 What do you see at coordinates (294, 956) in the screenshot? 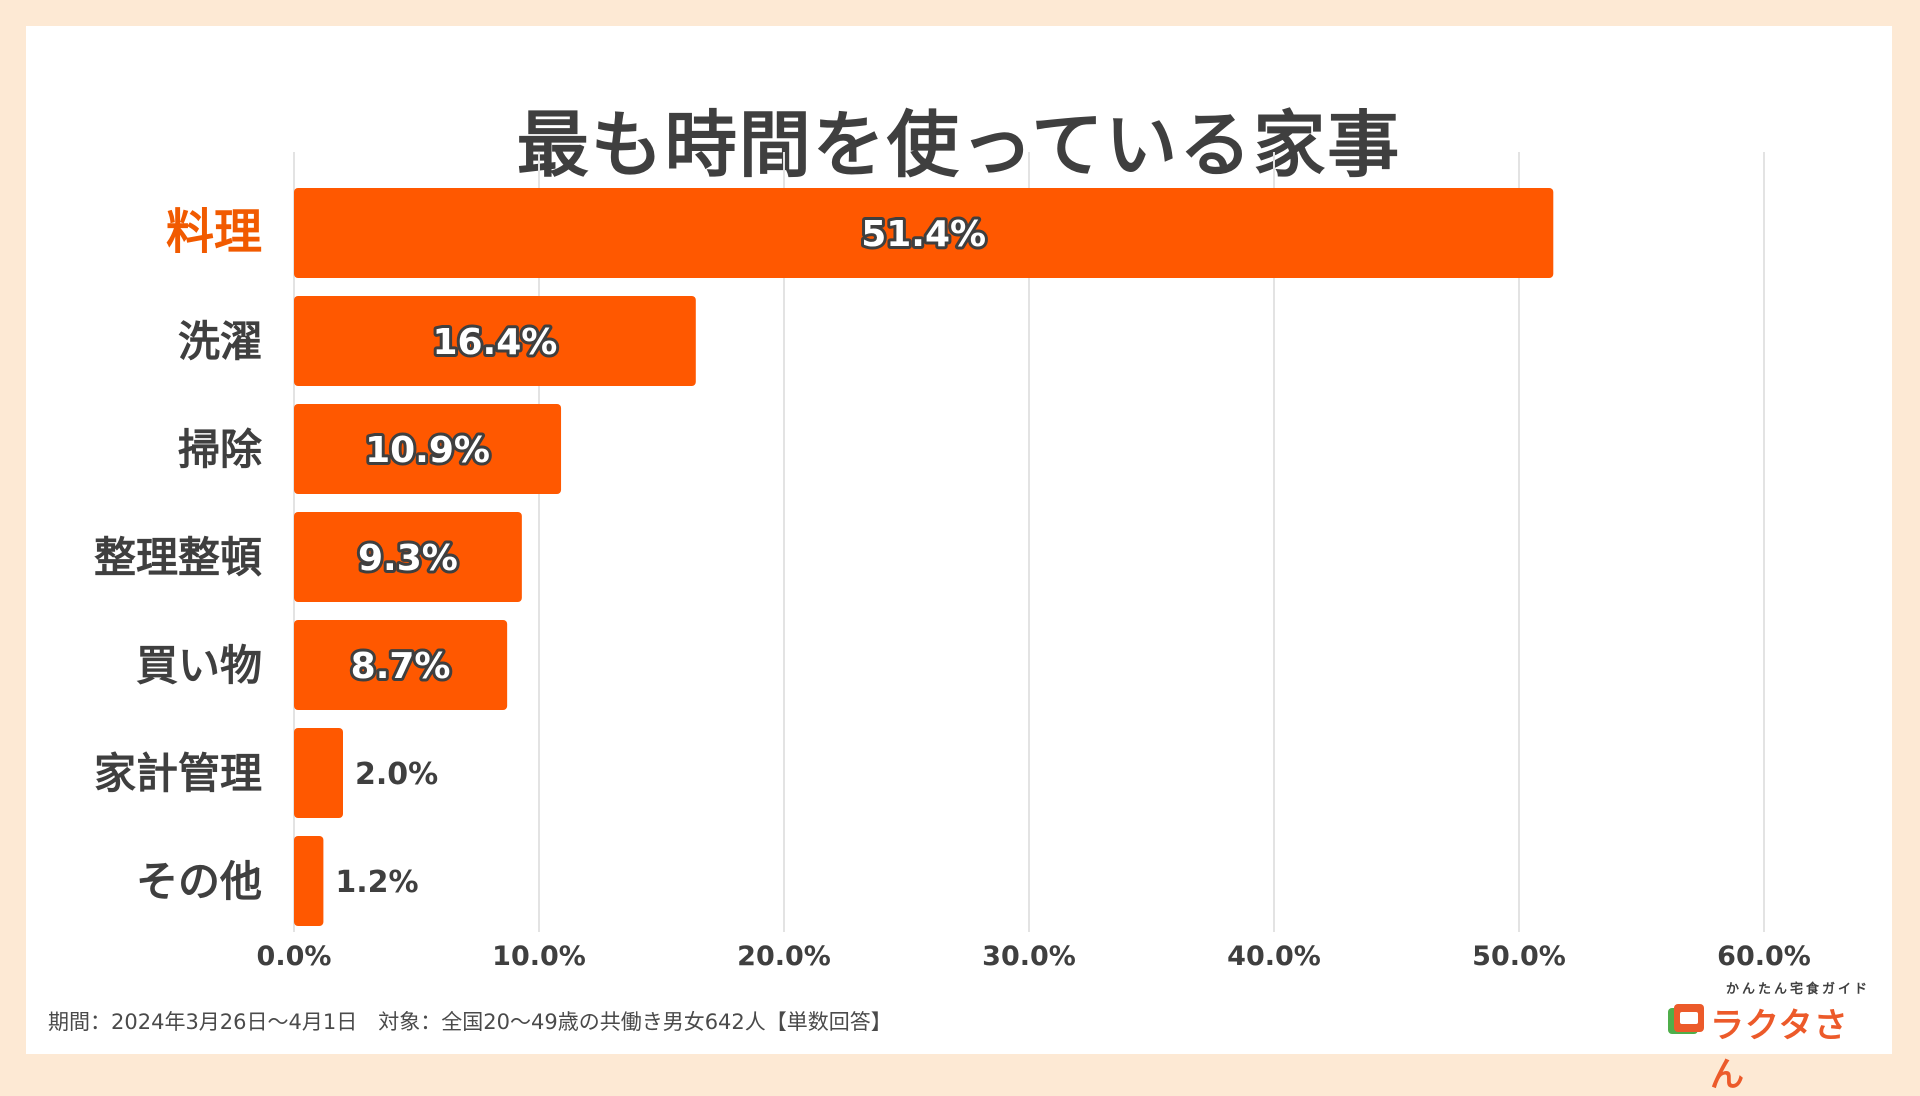
I see `x-tick-label: 0.0%` at bounding box center [294, 956].